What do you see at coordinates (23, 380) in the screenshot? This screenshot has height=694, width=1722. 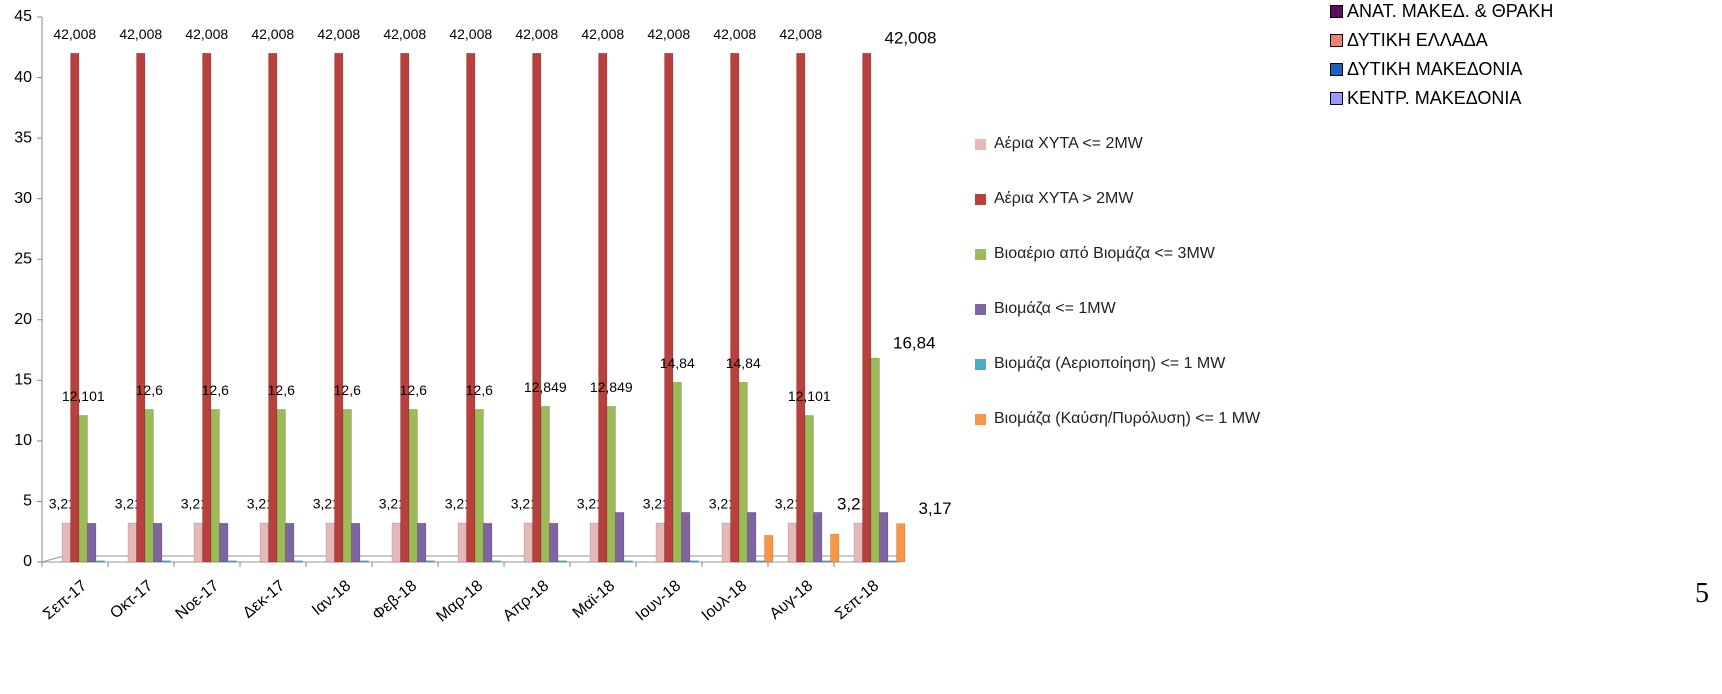 I see `y-tick-label: 15` at bounding box center [23, 380].